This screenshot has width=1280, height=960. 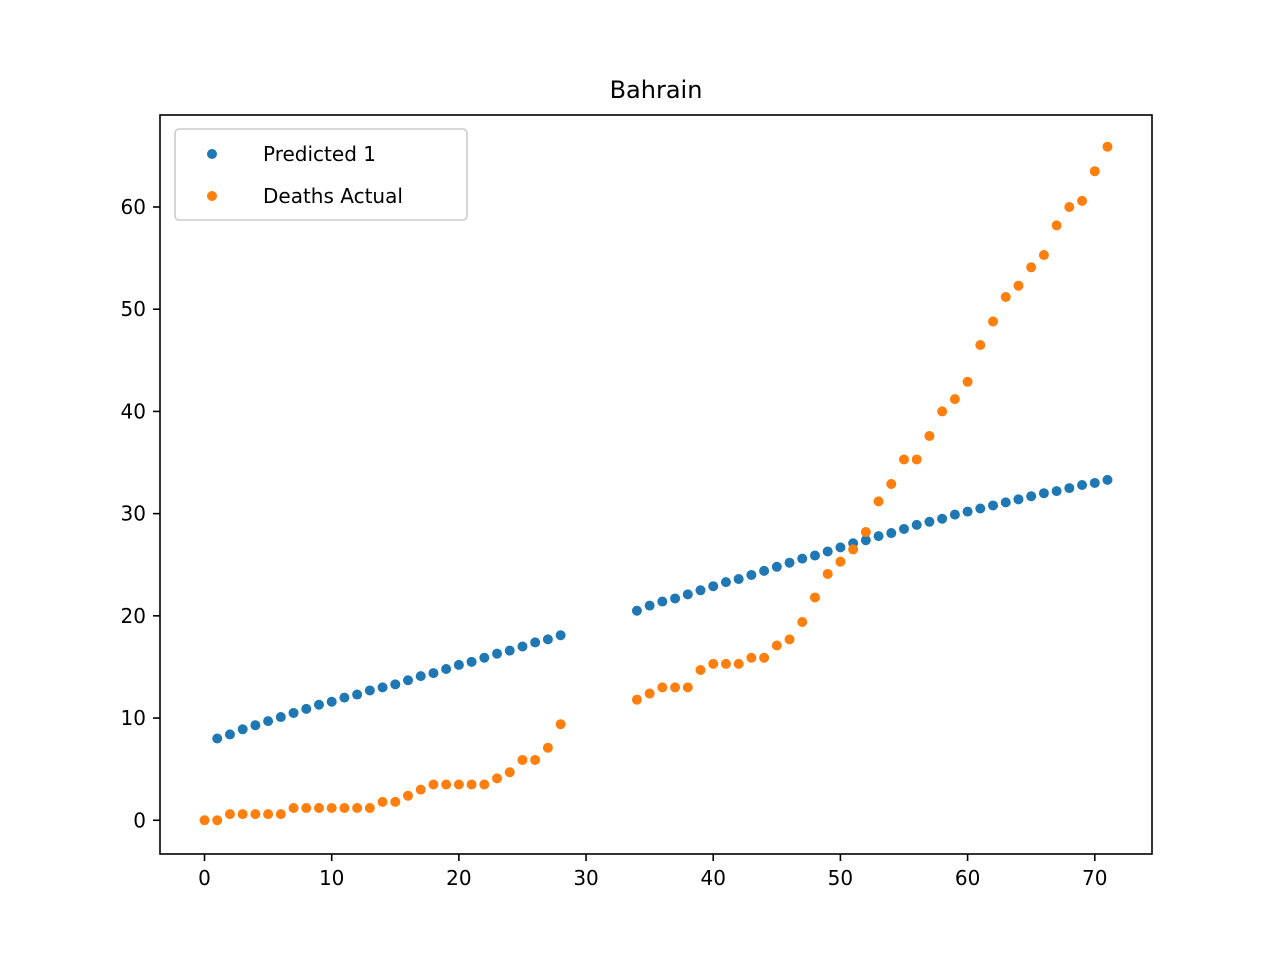 I want to click on legend: Predicted 1 Deaths Actual, so click(x=321, y=174).